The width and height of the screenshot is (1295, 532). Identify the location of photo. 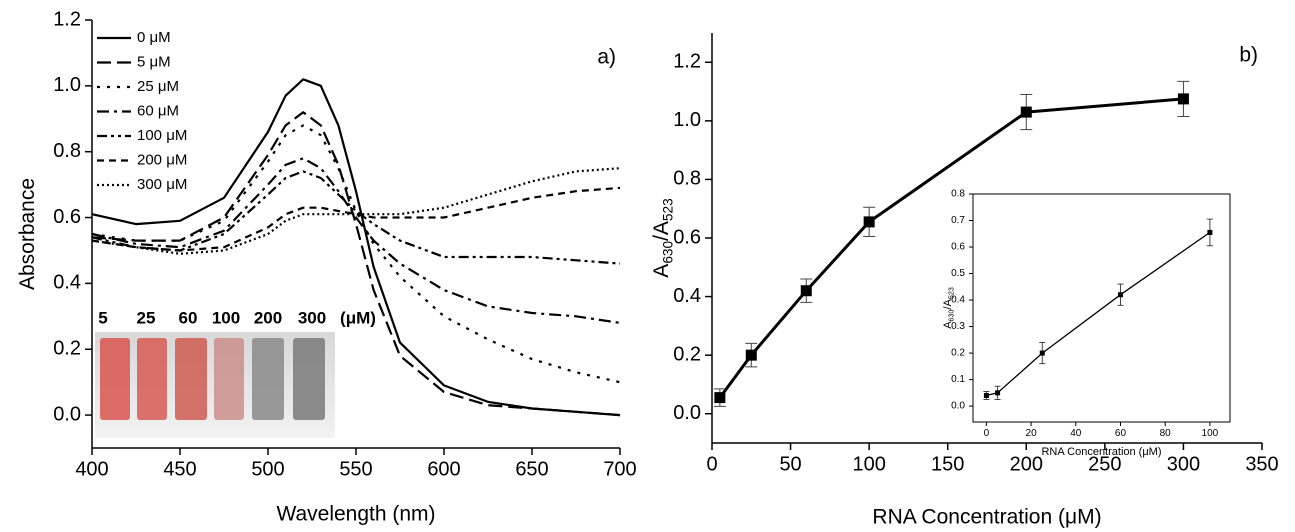
(215, 385).